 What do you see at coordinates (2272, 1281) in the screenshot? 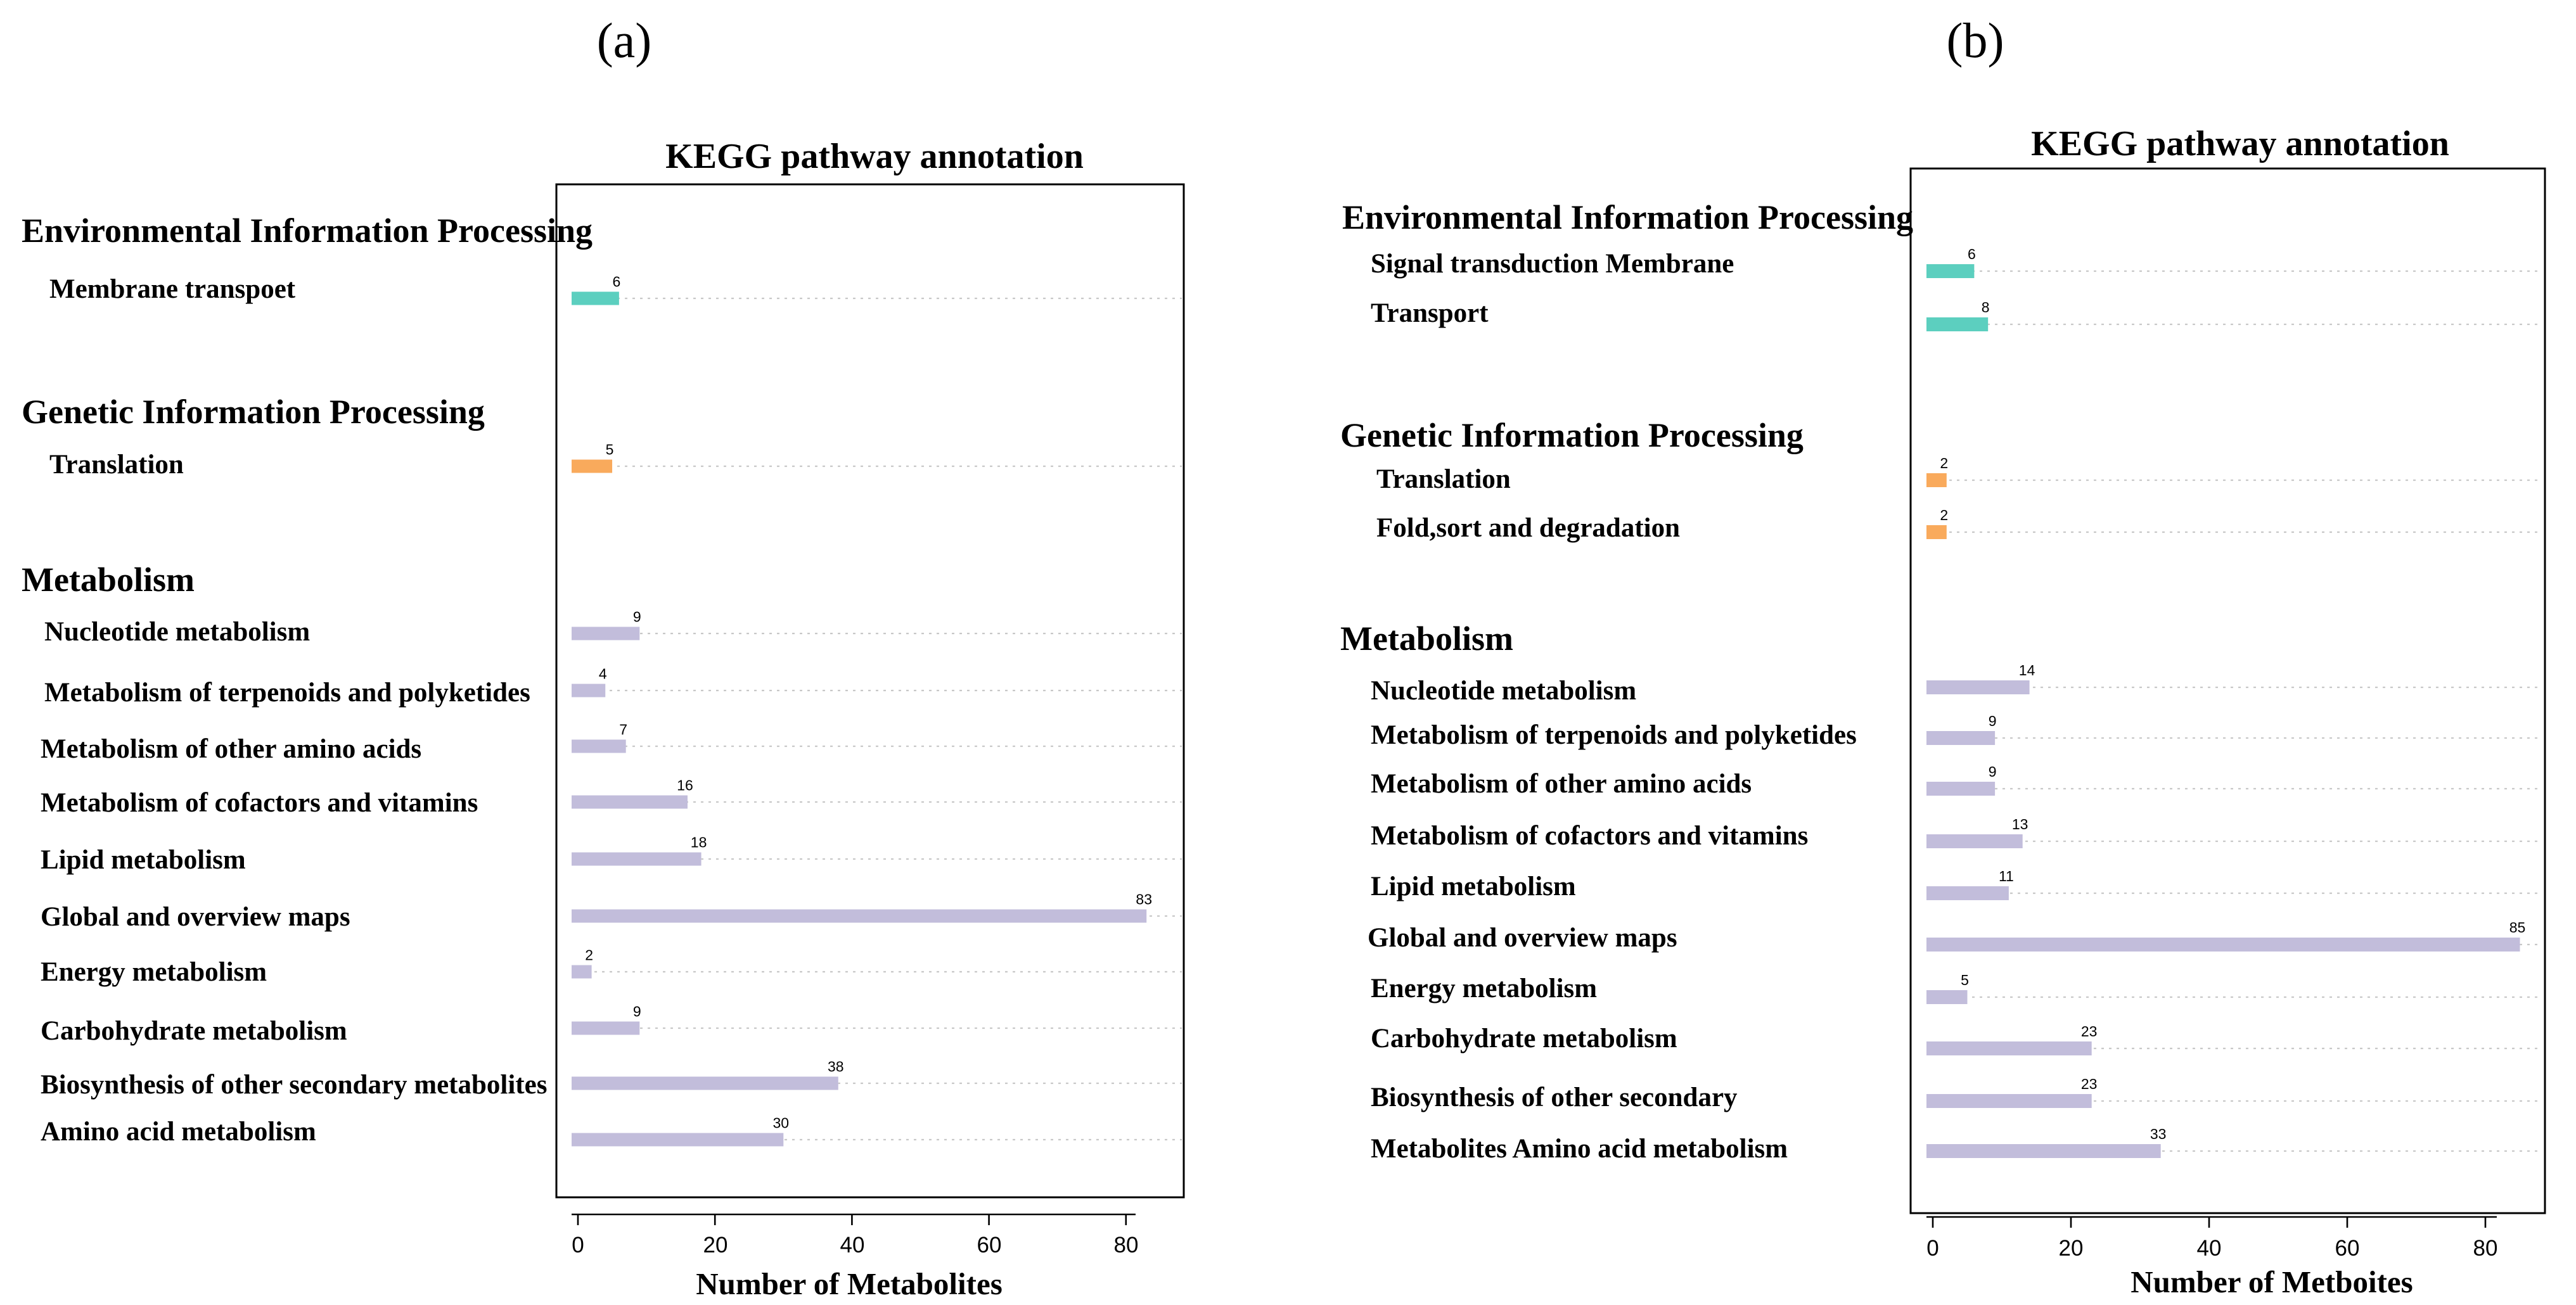
I see `panel-b-x-axis-title: Number of Metboites` at bounding box center [2272, 1281].